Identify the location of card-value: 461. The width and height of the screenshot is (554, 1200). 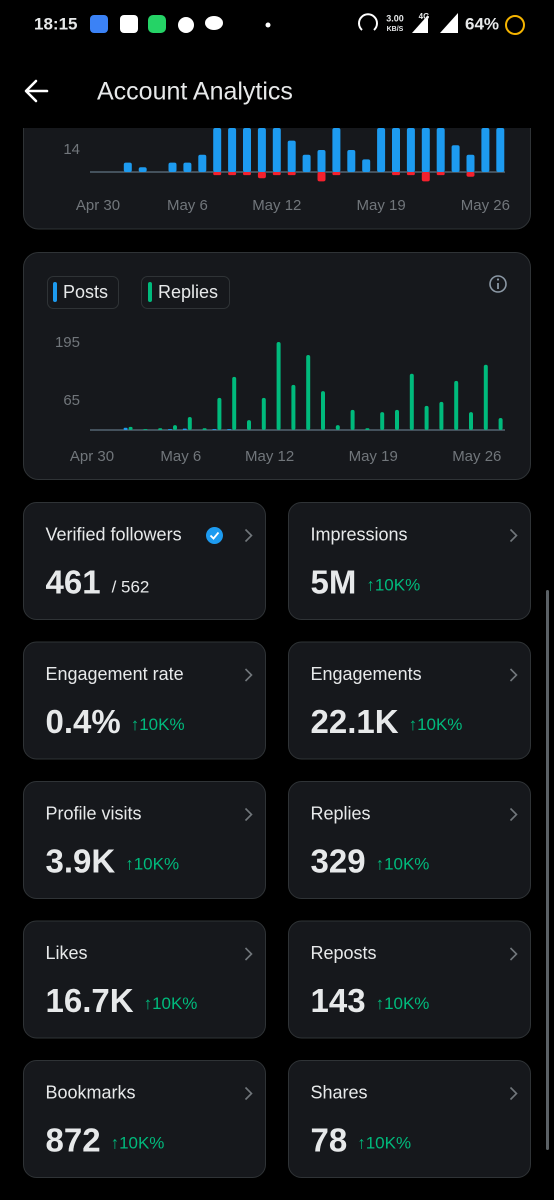
(73, 581).